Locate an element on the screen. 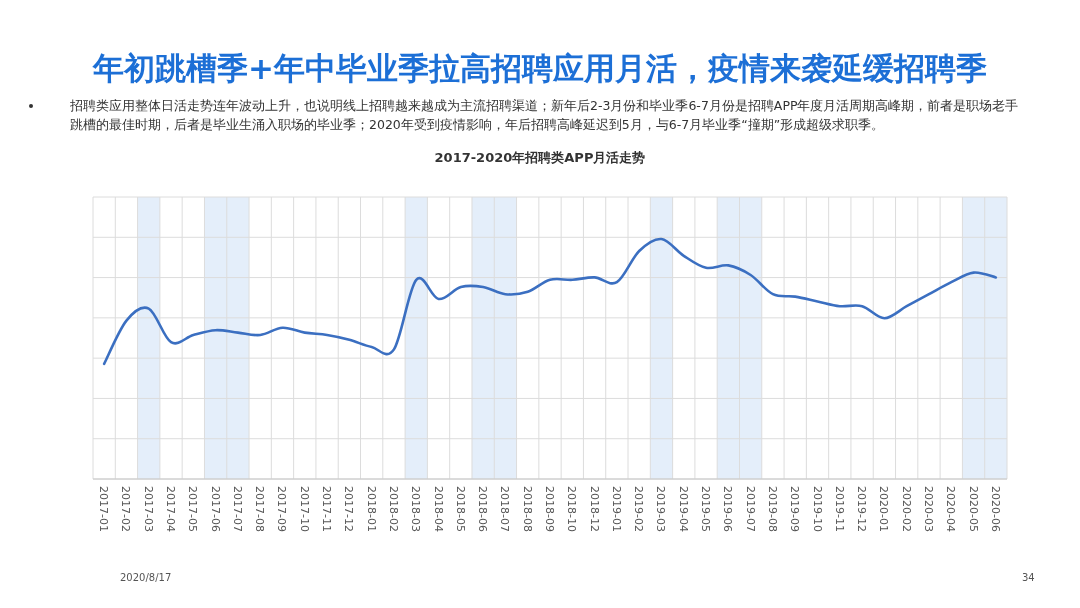 Image resolution: width=1080 pixels, height=608 pixels. x-tick-label: 2018-07 is located at coordinates (505, 509).